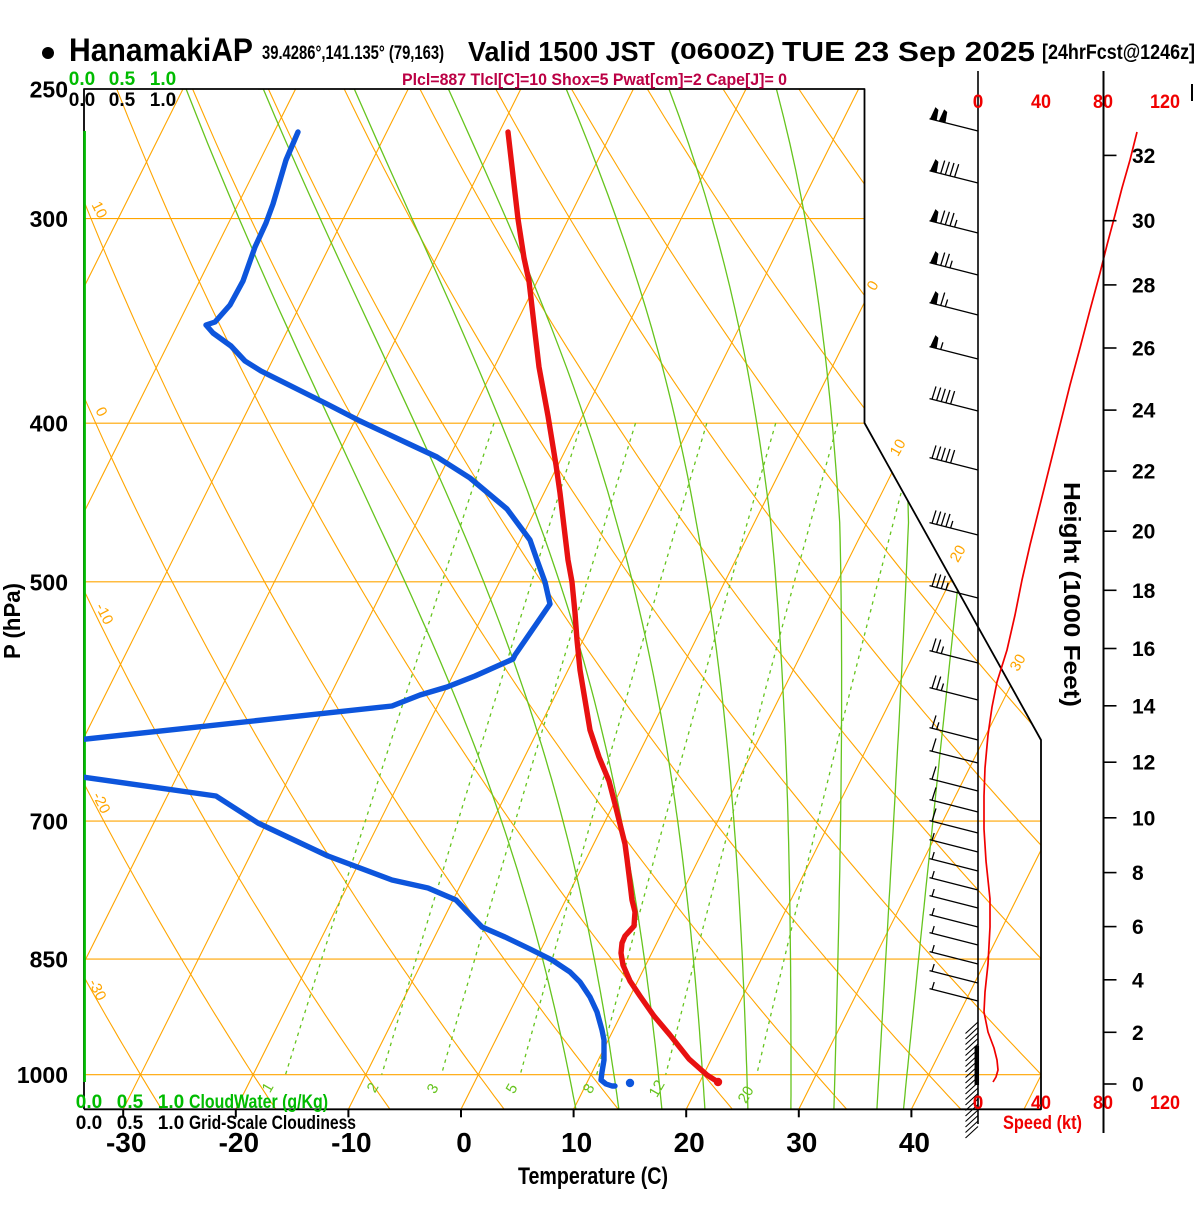 The width and height of the screenshot is (1200, 1205). What do you see at coordinates (351, 1142) in the screenshot?
I see `svg-text: -10` at bounding box center [351, 1142].